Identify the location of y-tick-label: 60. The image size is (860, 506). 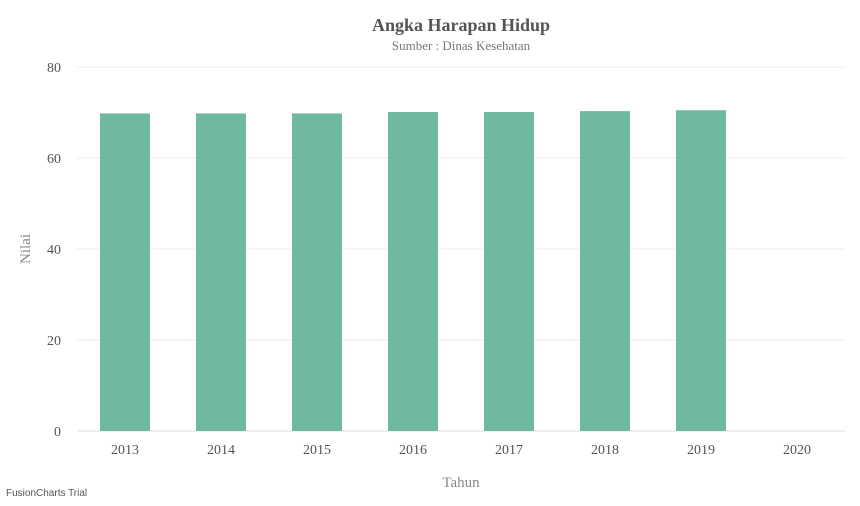
(54, 159).